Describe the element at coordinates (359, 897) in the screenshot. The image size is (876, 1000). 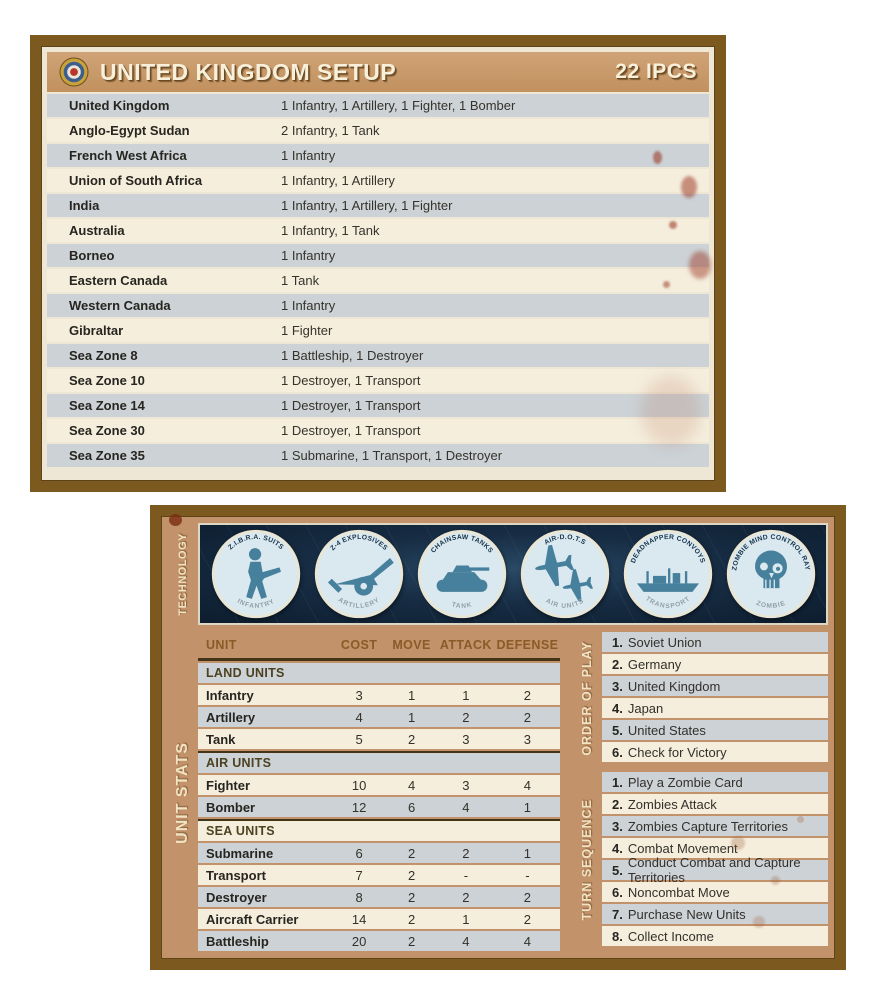
I see `cell-cost: 8` at that location.